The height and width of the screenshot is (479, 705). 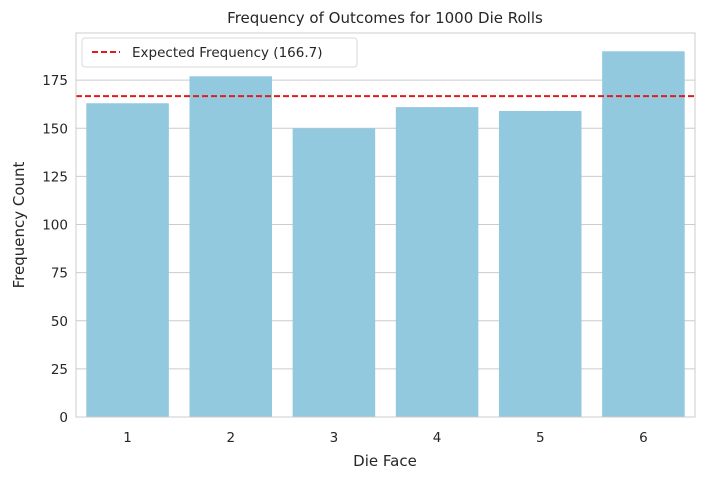 I want to click on x-tick-label: 4, so click(x=437, y=438).